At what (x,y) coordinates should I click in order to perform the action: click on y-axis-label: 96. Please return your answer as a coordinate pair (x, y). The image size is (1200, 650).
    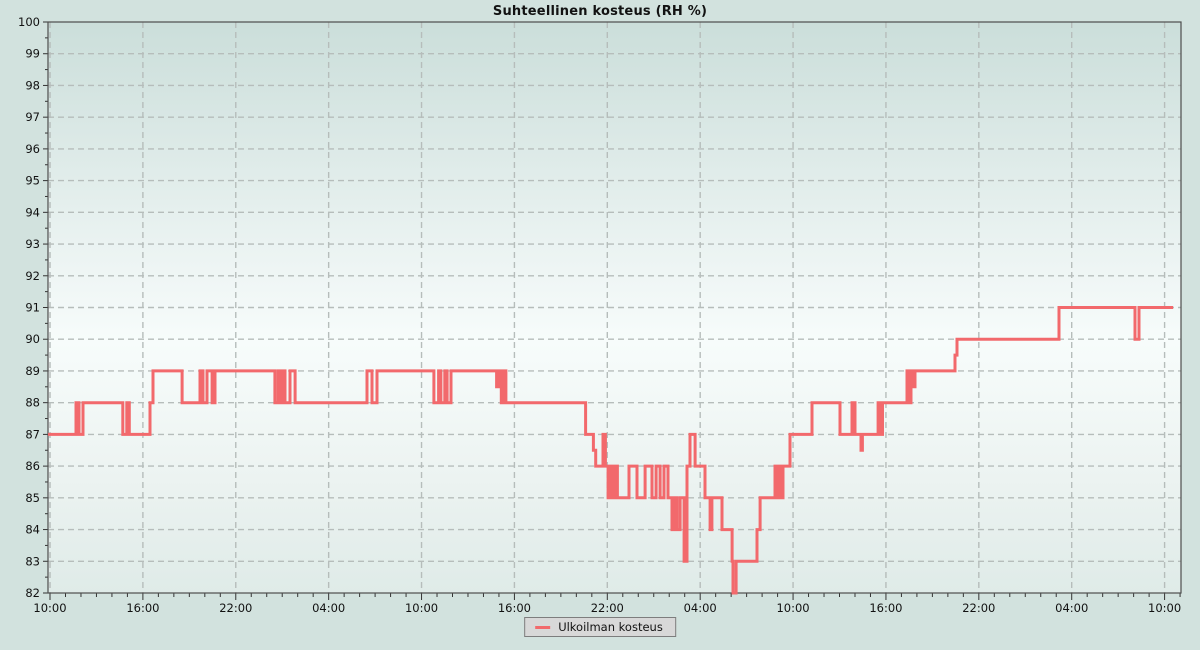
    Looking at the image, I should click on (32, 149).